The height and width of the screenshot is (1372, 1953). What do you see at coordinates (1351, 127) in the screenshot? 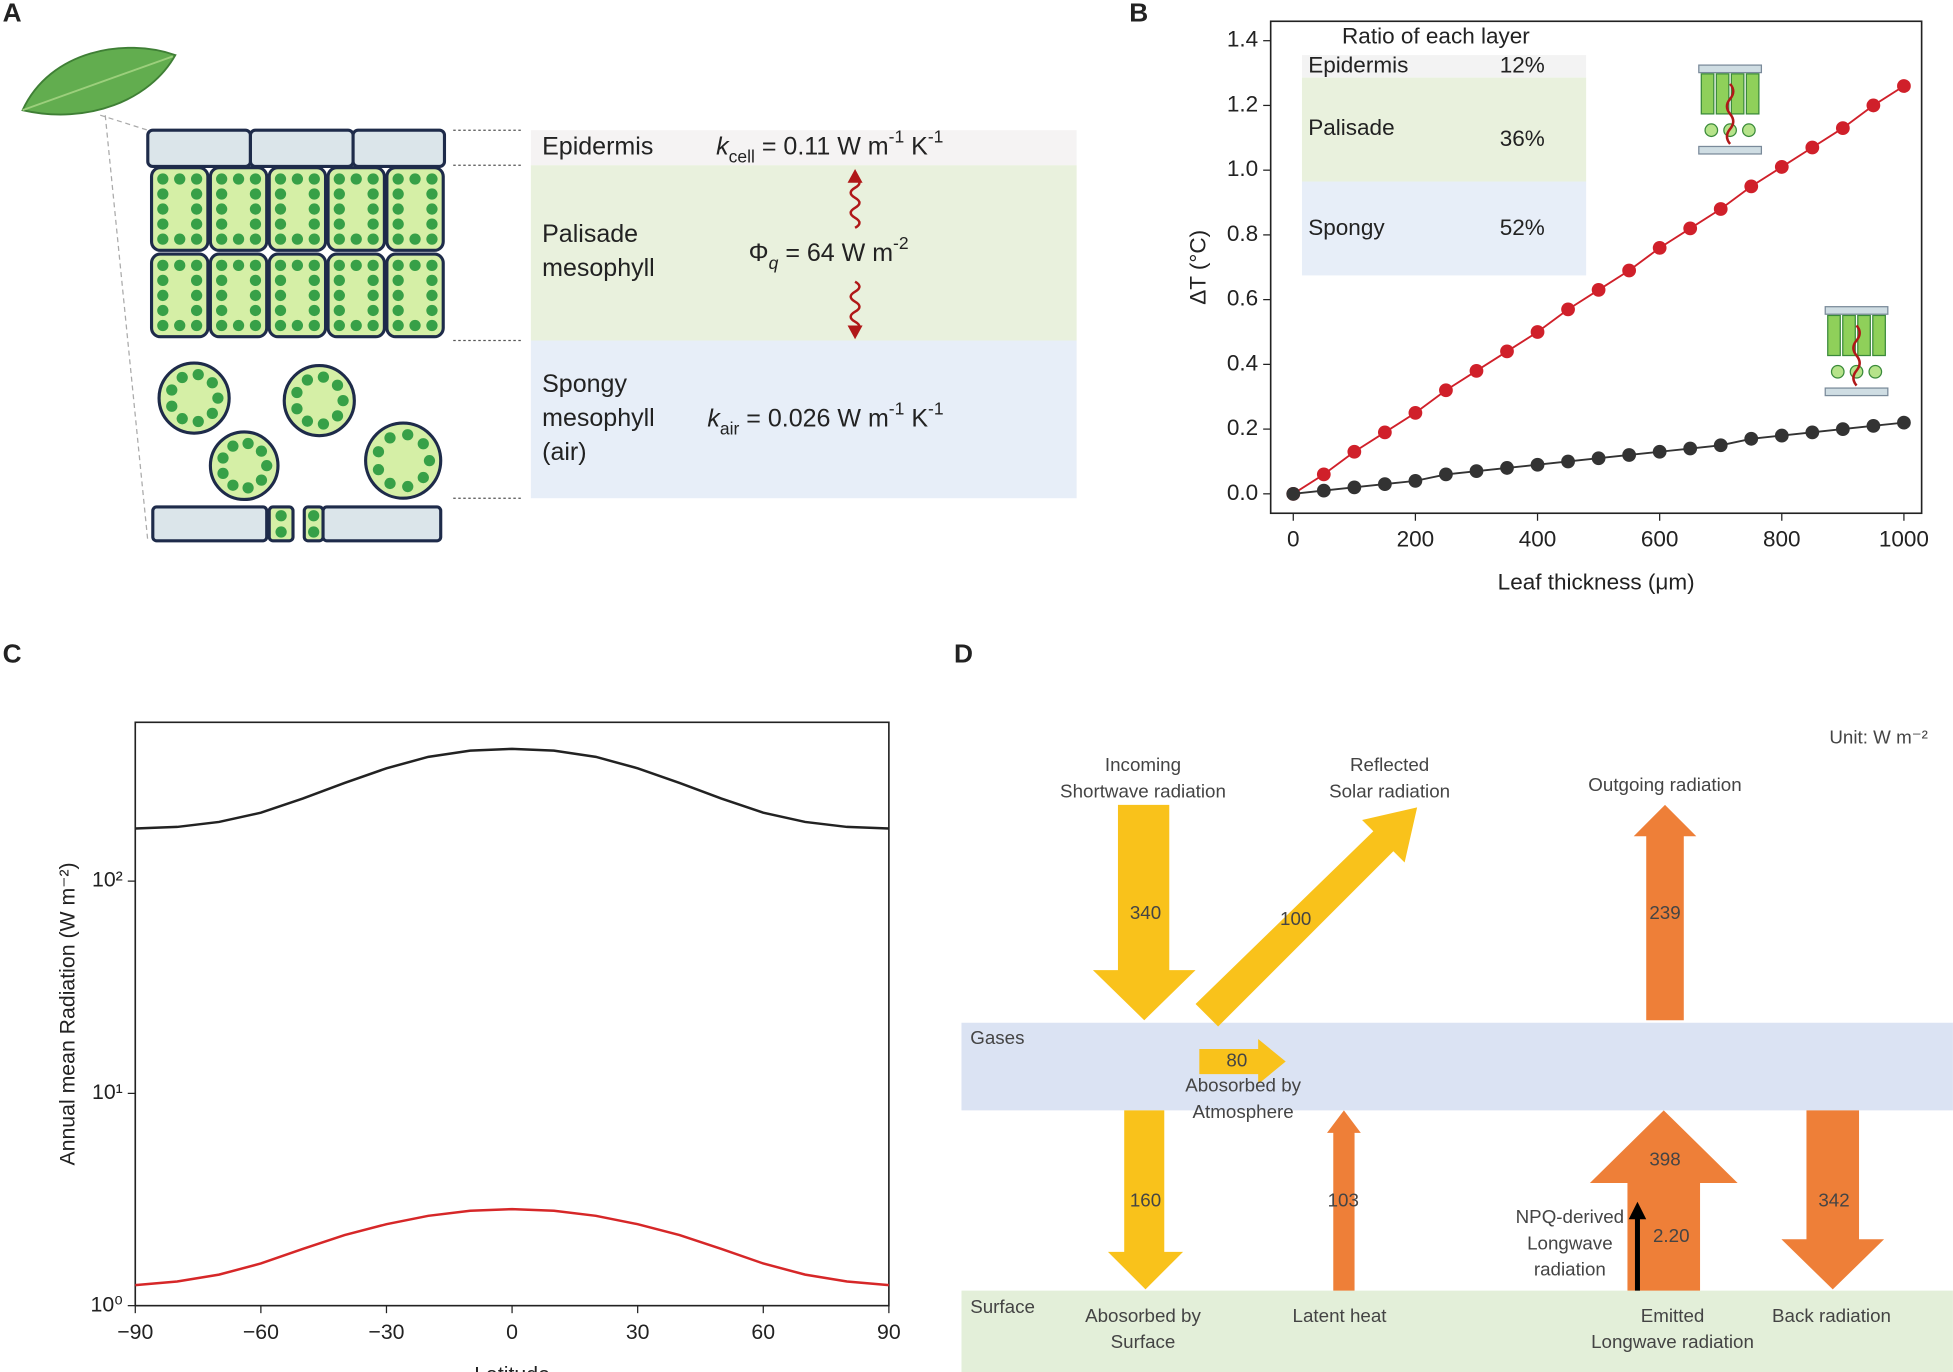
I see `inset-cell: Palisade` at bounding box center [1351, 127].